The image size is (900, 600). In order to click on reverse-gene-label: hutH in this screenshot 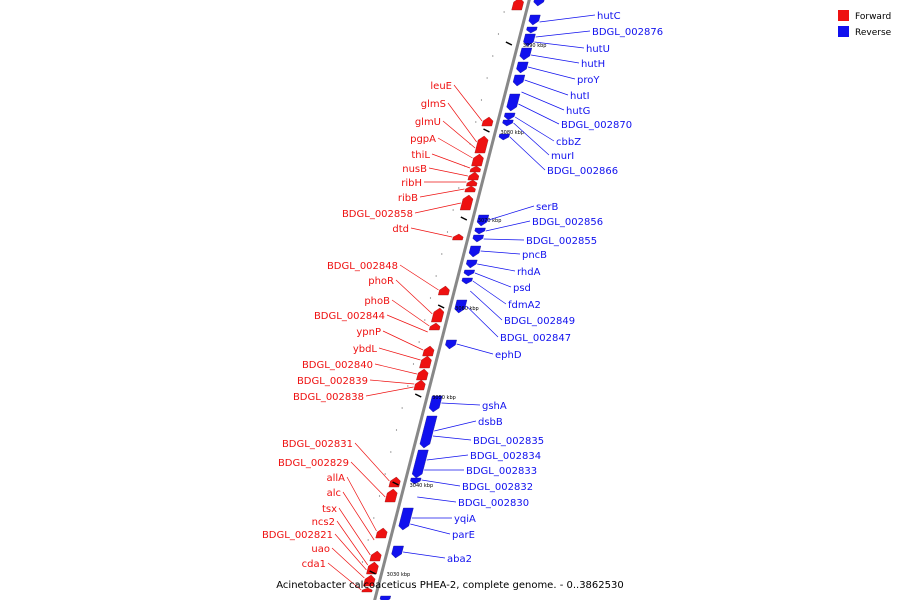, I will do `click(593, 64)`.